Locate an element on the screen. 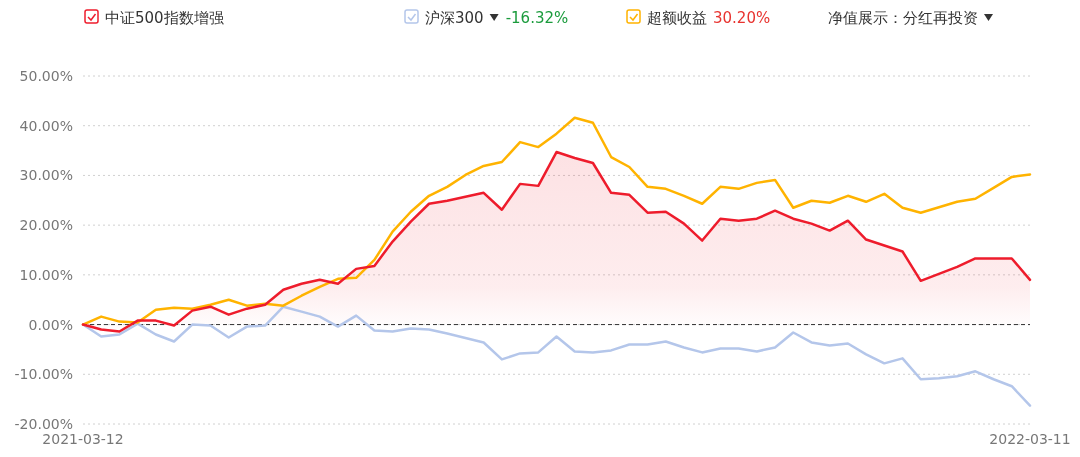  text: -16.32% is located at coordinates (537, 18).